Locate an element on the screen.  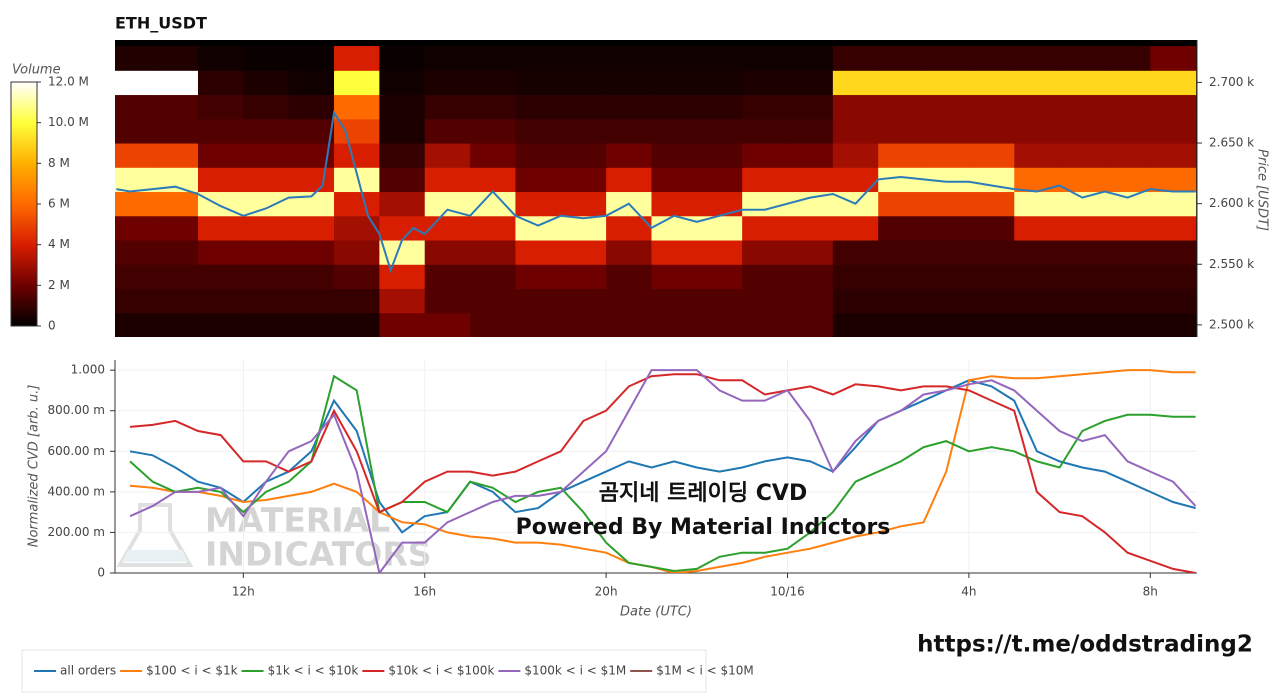
colorbar-tick-label: 4 M is located at coordinates (59, 244).